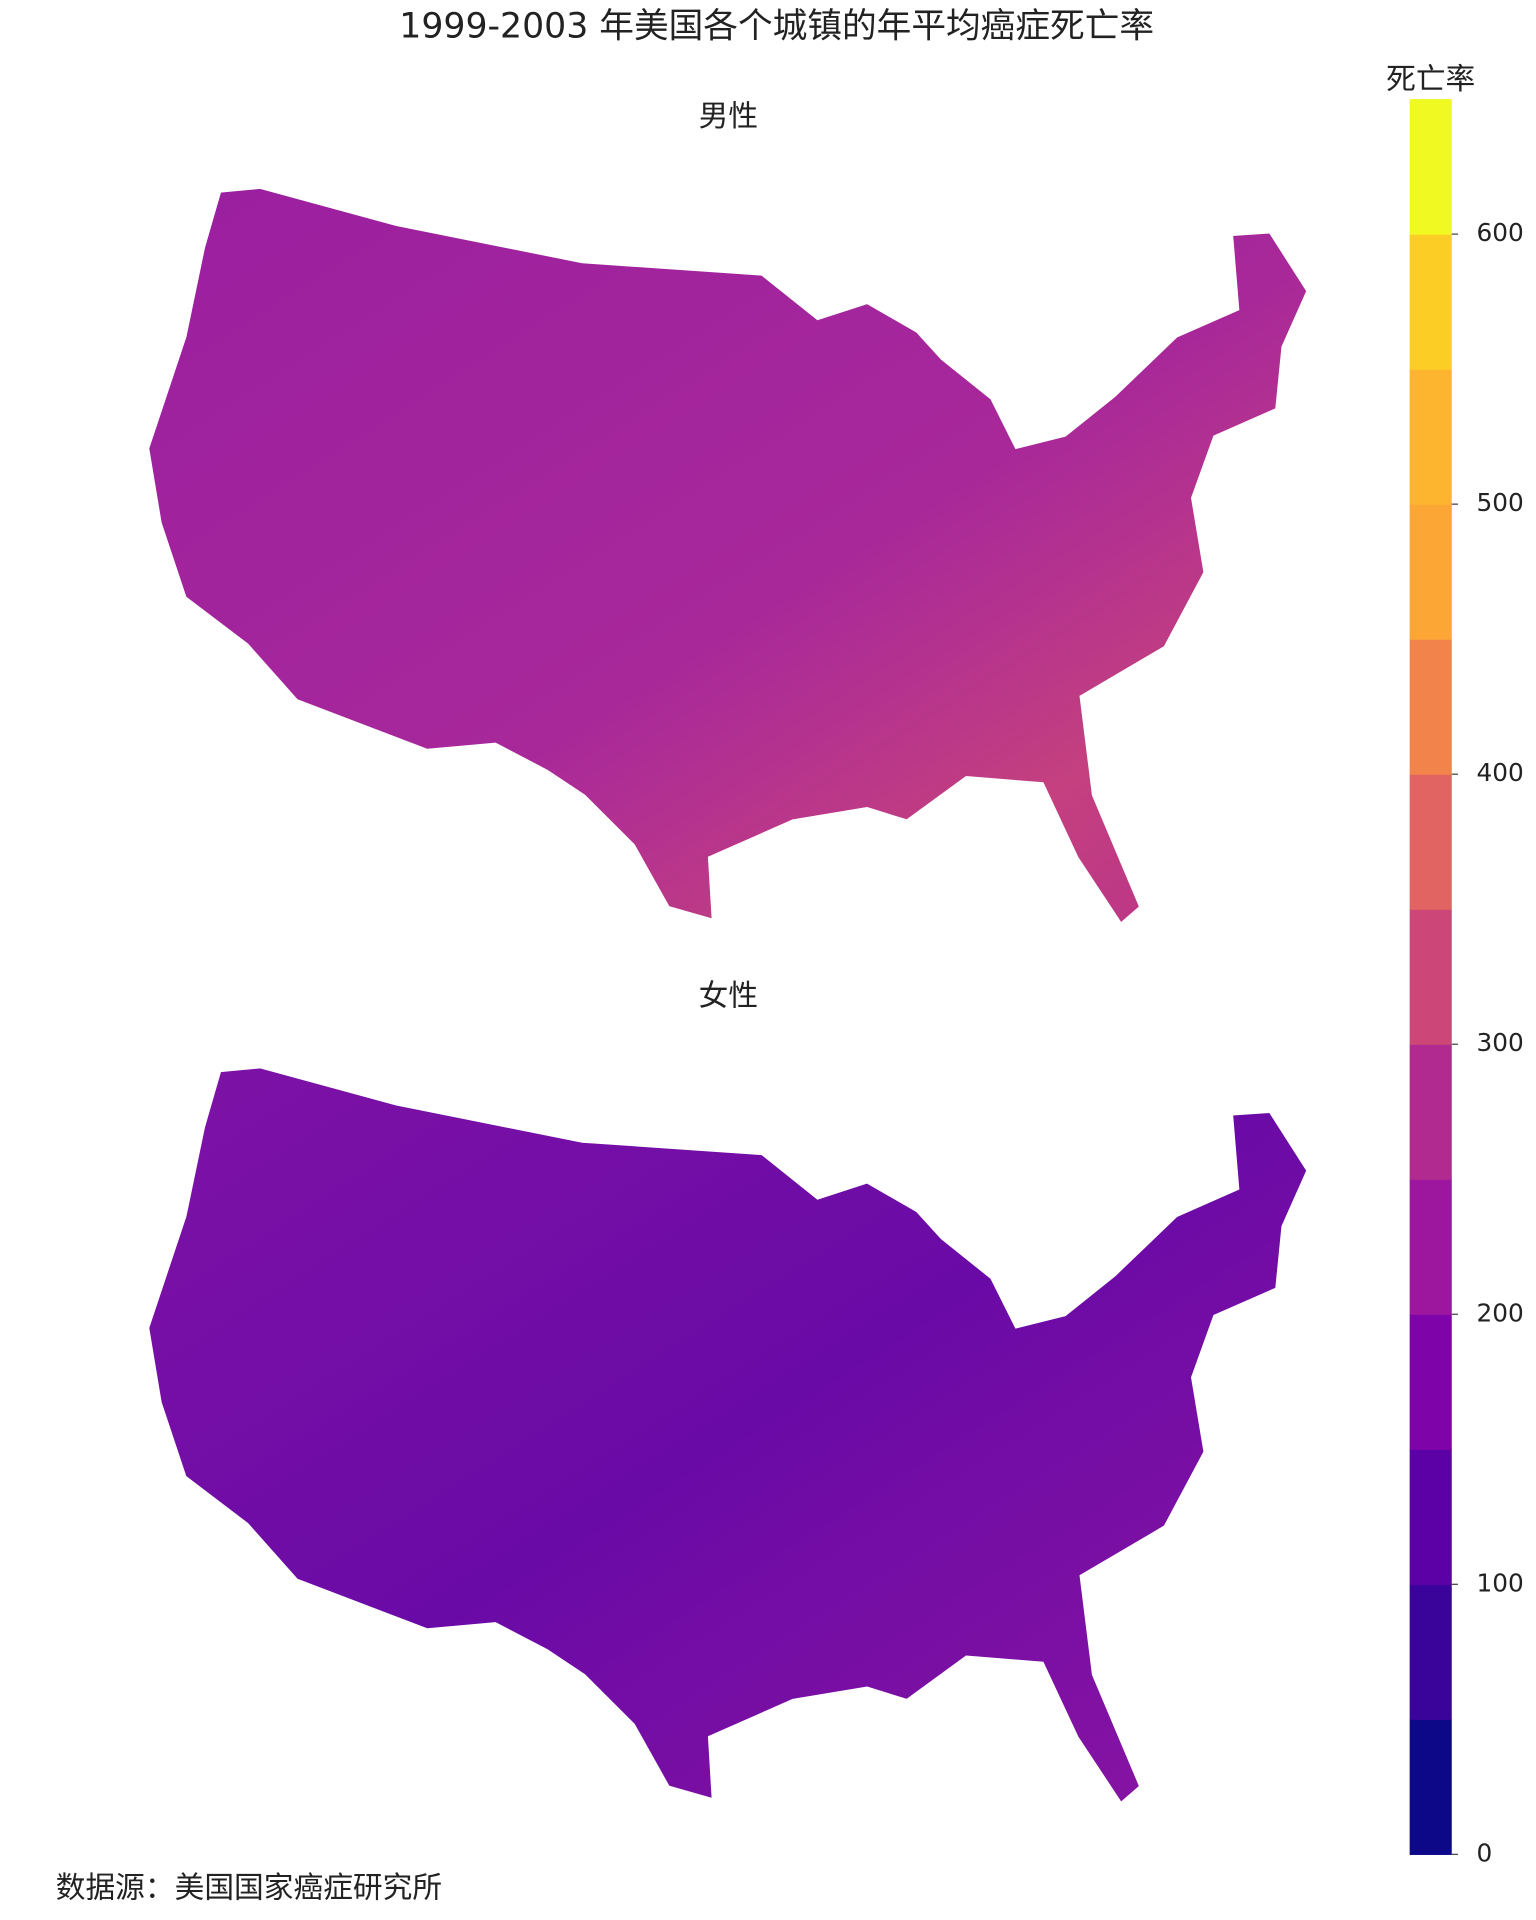 Image resolution: width=1536 pixels, height=1920 pixels. I want to click on colorbar-tick-label: 100, so click(1500, 1582).